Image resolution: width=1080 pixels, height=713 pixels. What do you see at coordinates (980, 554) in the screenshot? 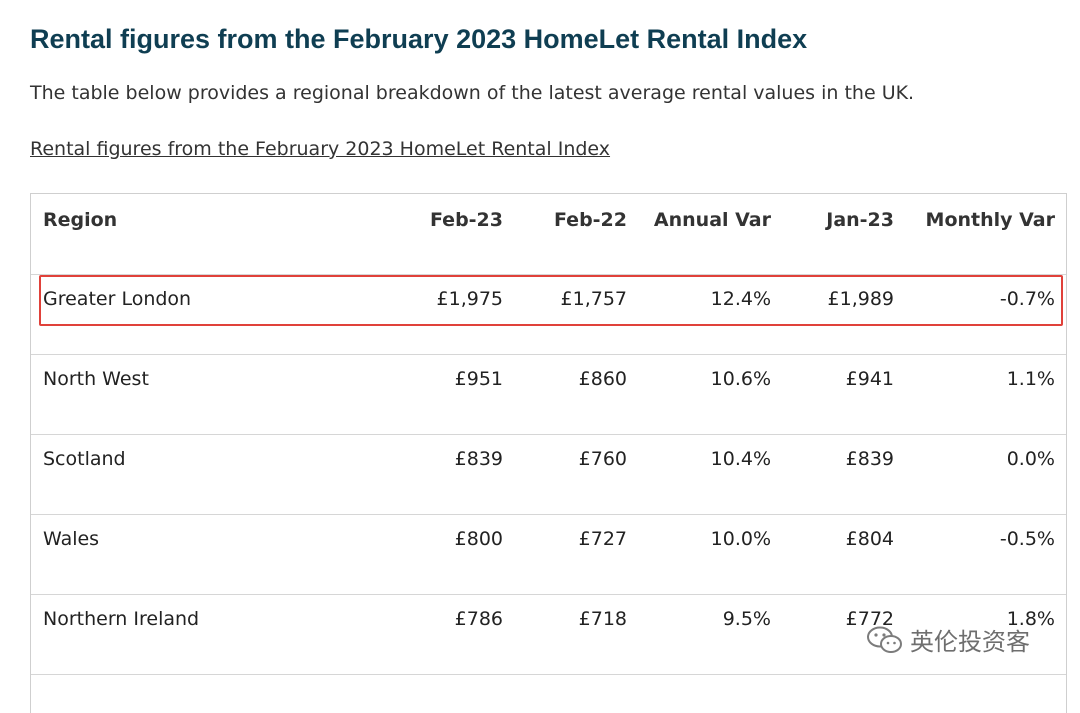
I see `monthly-var-cell: -0.5%` at bounding box center [980, 554].